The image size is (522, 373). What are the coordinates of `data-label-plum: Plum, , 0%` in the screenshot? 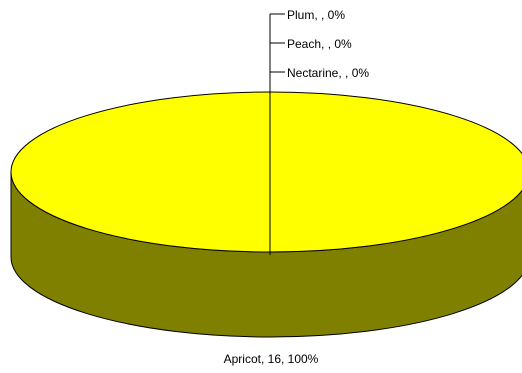 It's located at (316, 15).